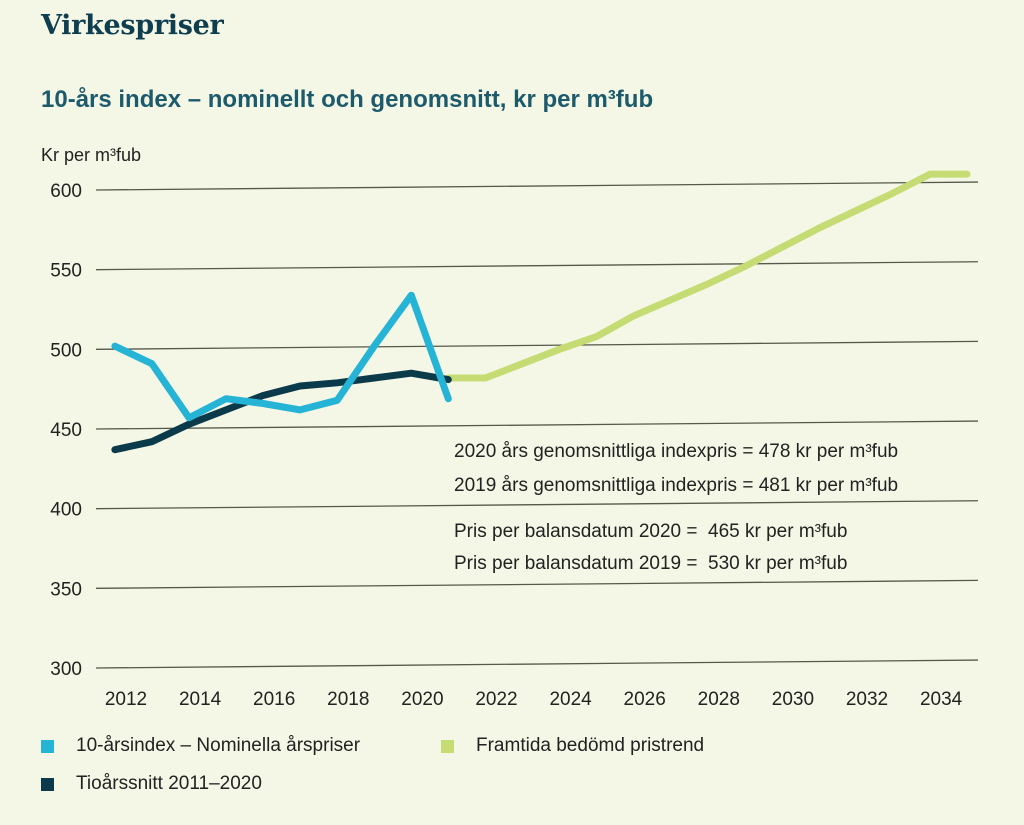 The height and width of the screenshot is (825, 1024). I want to click on legend-item-ten-year-average: Tioårssnitt 2011–2020, so click(151, 784).